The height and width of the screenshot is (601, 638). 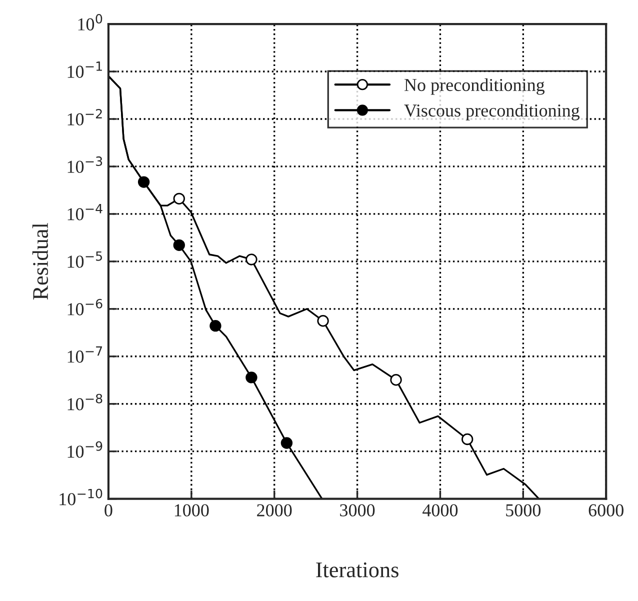 I want to click on x-tick-label: 4000, so click(x=440, y=510).